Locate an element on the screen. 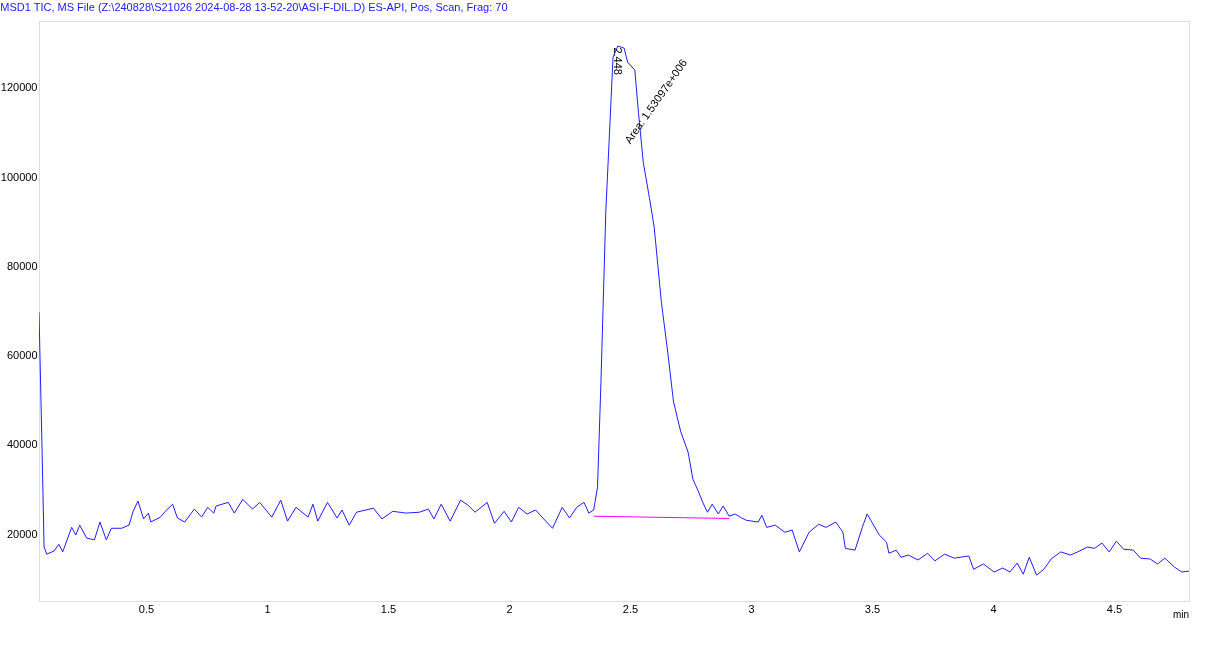  x-tick-label: 1 is located at coordinates (267, 608).